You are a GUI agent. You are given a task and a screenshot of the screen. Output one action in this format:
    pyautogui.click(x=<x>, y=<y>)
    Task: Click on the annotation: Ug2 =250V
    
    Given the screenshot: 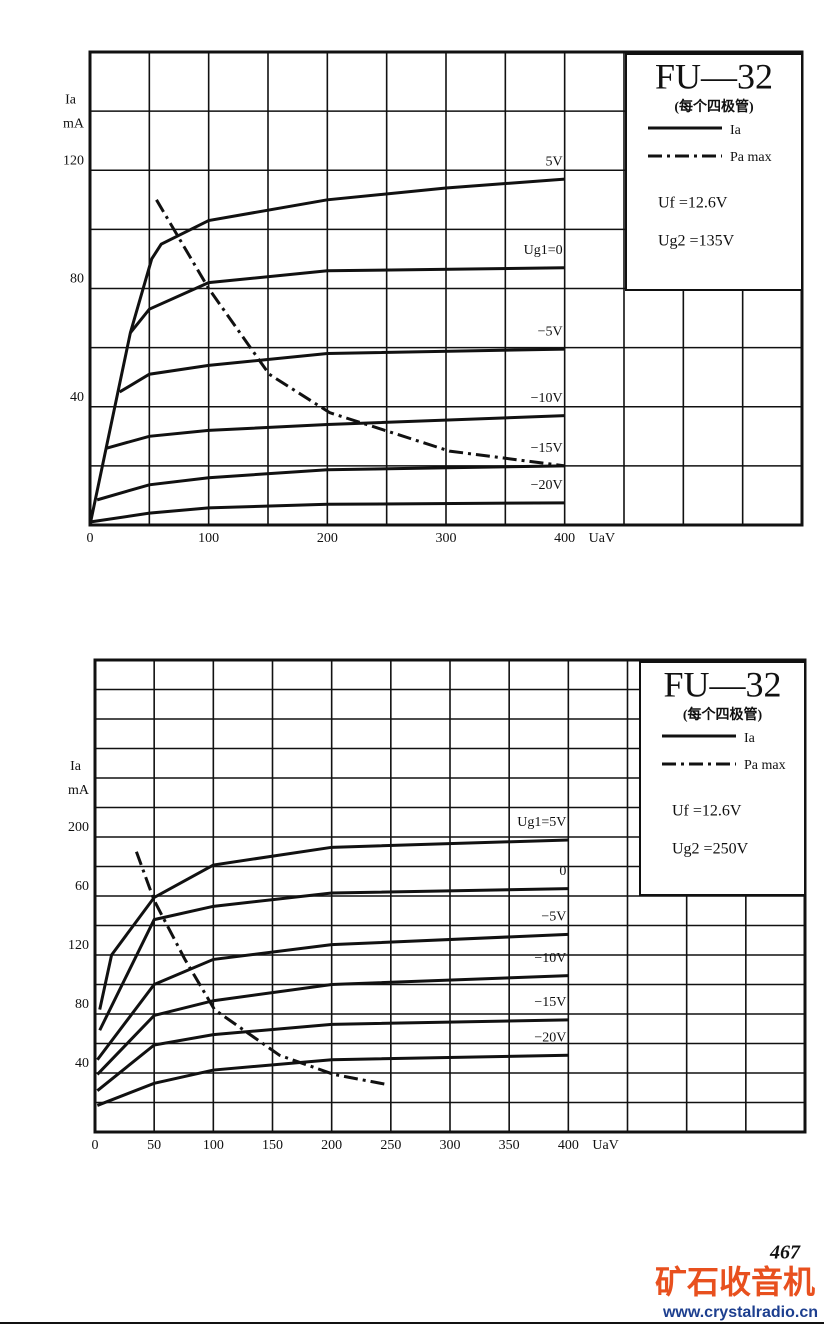 What is the action you would take?
    pyautogui.click(x=710, y=849)
    